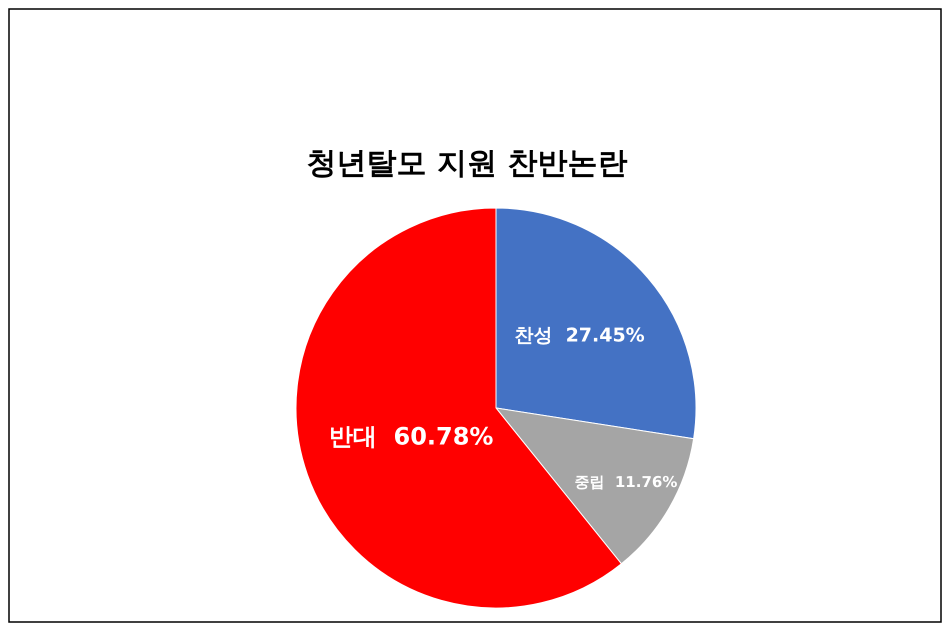  I want to click on slice-label: 찬성, so click(533, 335).